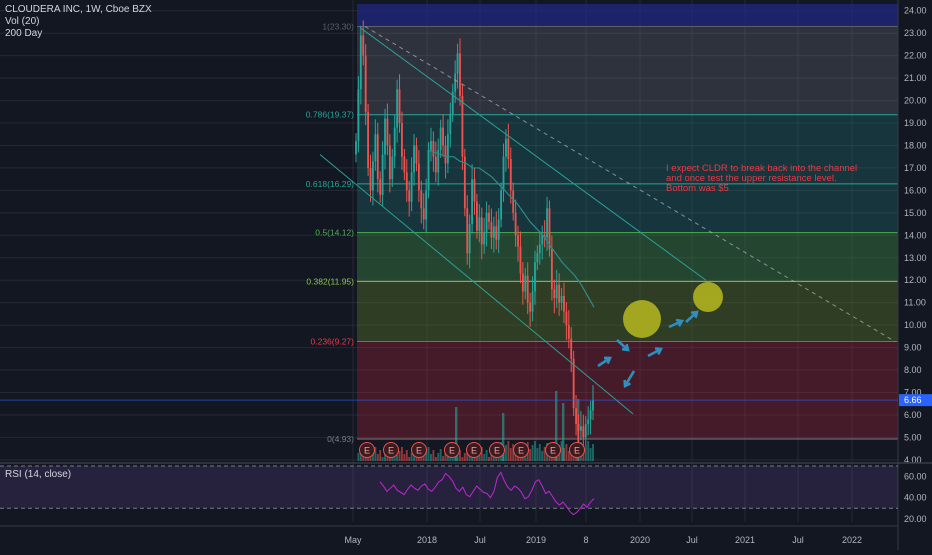  Describe the element at coordinates (915, 145) in the screenshot. I see `price-axis-tick: 18.00` at that location.